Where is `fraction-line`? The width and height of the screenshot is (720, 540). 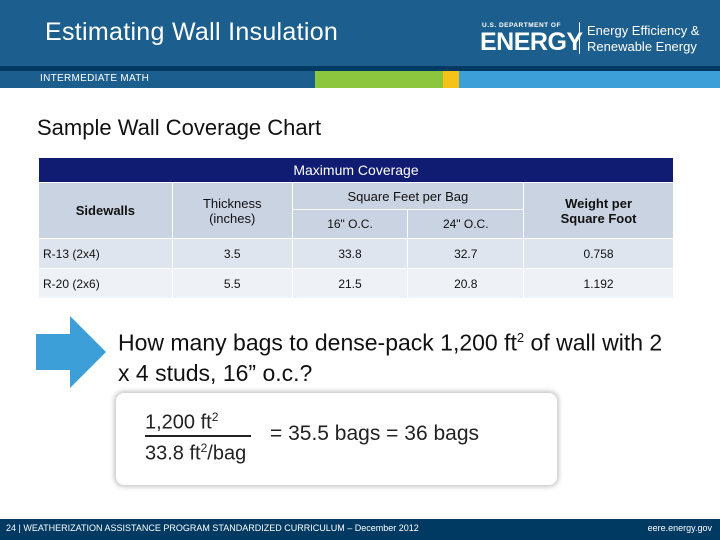 fraction-line is located at coordinates (198, 436).